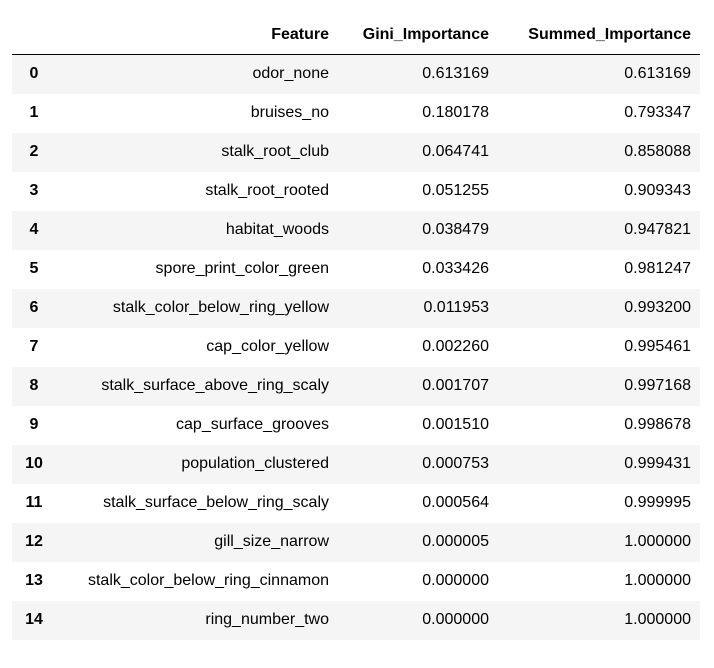 The height and width of the screenshot is (668, 714). What do you see at coordinates (277, 229) in the screenshot?
I see `cell-feature: habitat_woods` at bounding box center [277, 229].